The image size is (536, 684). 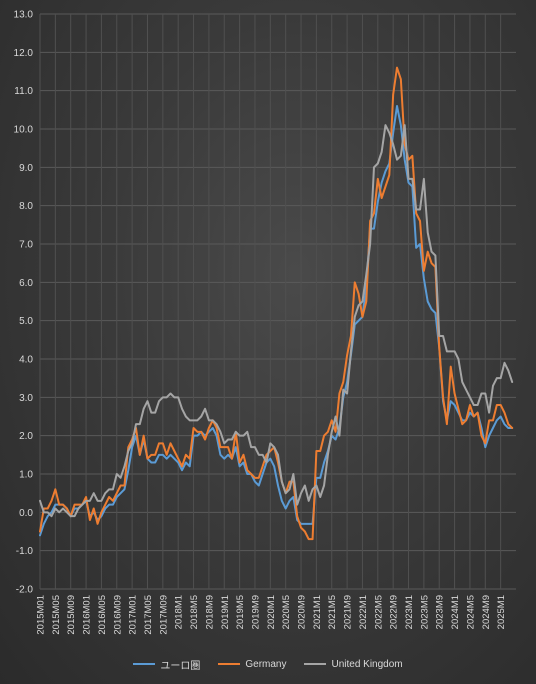 I want to click on y-tick-label: 3.0, so click(x=26, y=398).